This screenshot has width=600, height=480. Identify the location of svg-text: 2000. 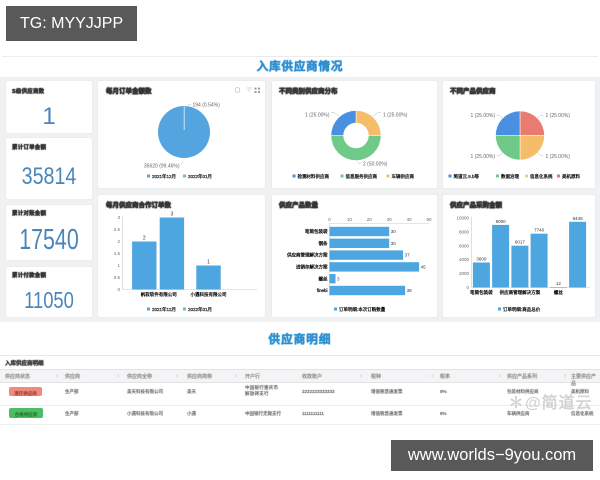
(464, 273).